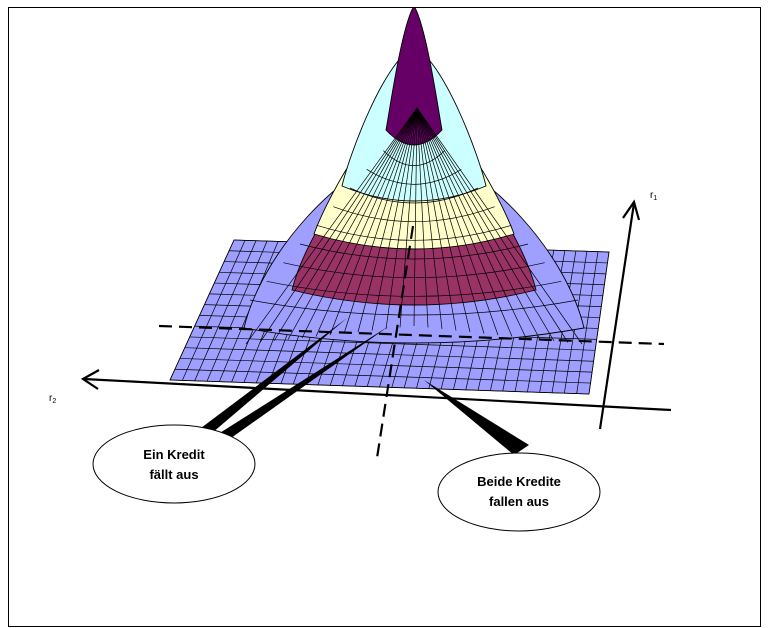 Image resolution: width=770 pixels, height=628 pixels. What do you see at coordinates (631, 210) in the screenshot?
I see `r1-axis-arrowhead` at bounding box center [631, 210].